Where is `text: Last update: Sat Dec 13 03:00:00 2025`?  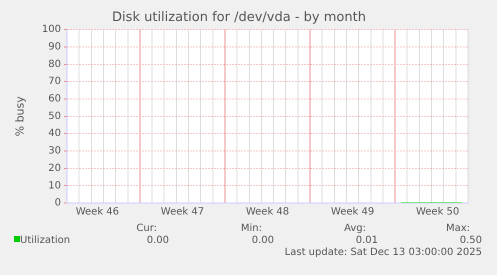
text: Last update: Sat Dec 13 03:00:00 2025 is located at coordinates (383, 252).